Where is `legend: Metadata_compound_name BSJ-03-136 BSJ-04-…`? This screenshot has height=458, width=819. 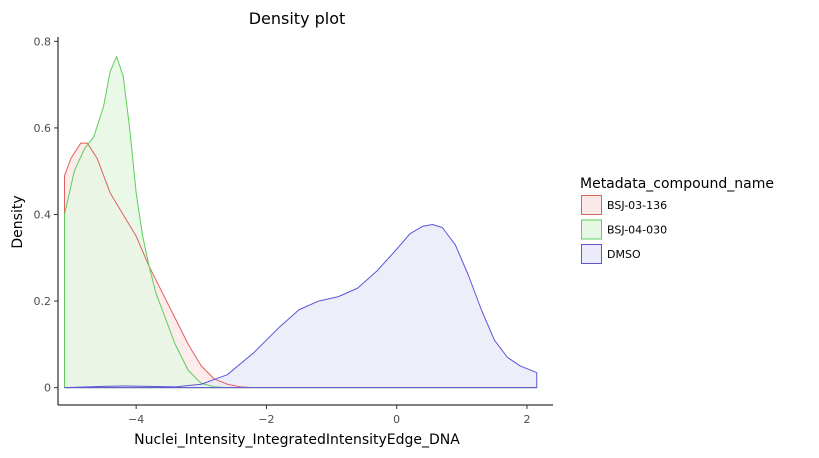 legend: Metadata_compound_name BSJ-03-136 BSJ-04-… is located at coordinates (677, 220).